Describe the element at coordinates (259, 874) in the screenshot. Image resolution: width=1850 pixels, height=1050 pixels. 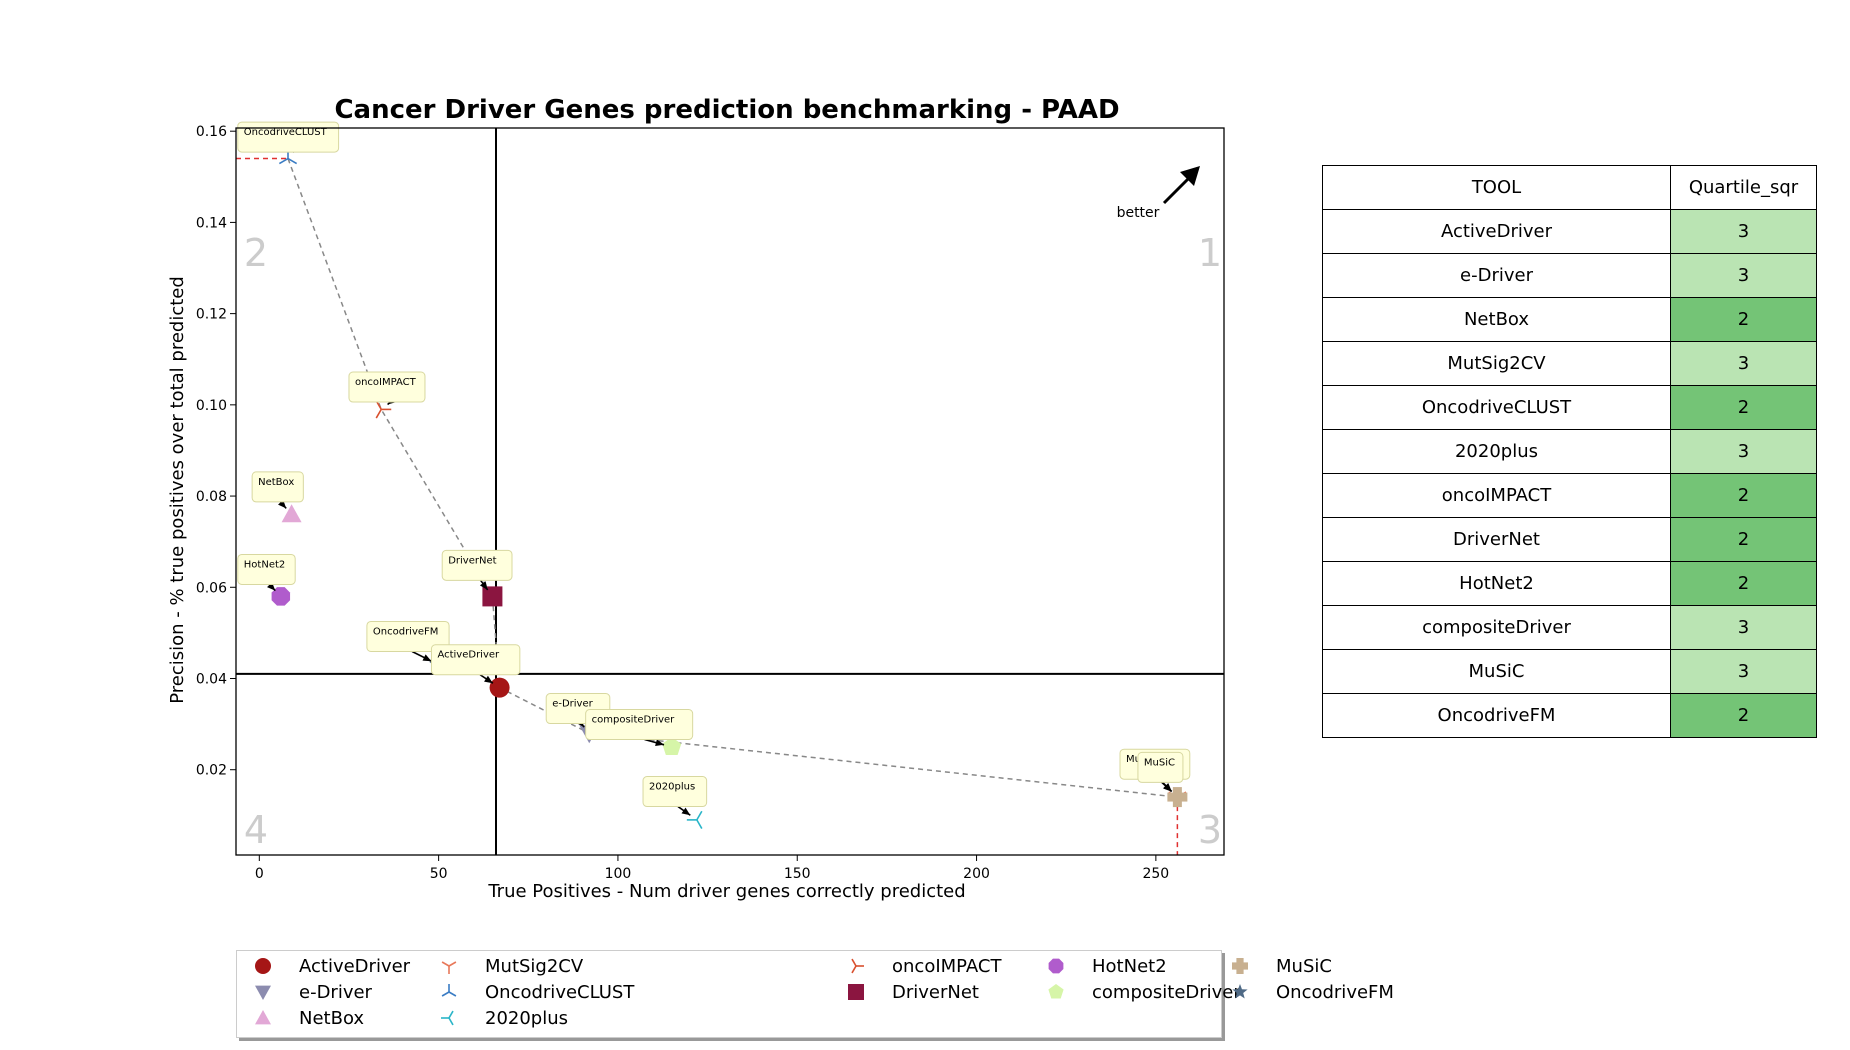
I see `x-tick-label: 0` at that location.